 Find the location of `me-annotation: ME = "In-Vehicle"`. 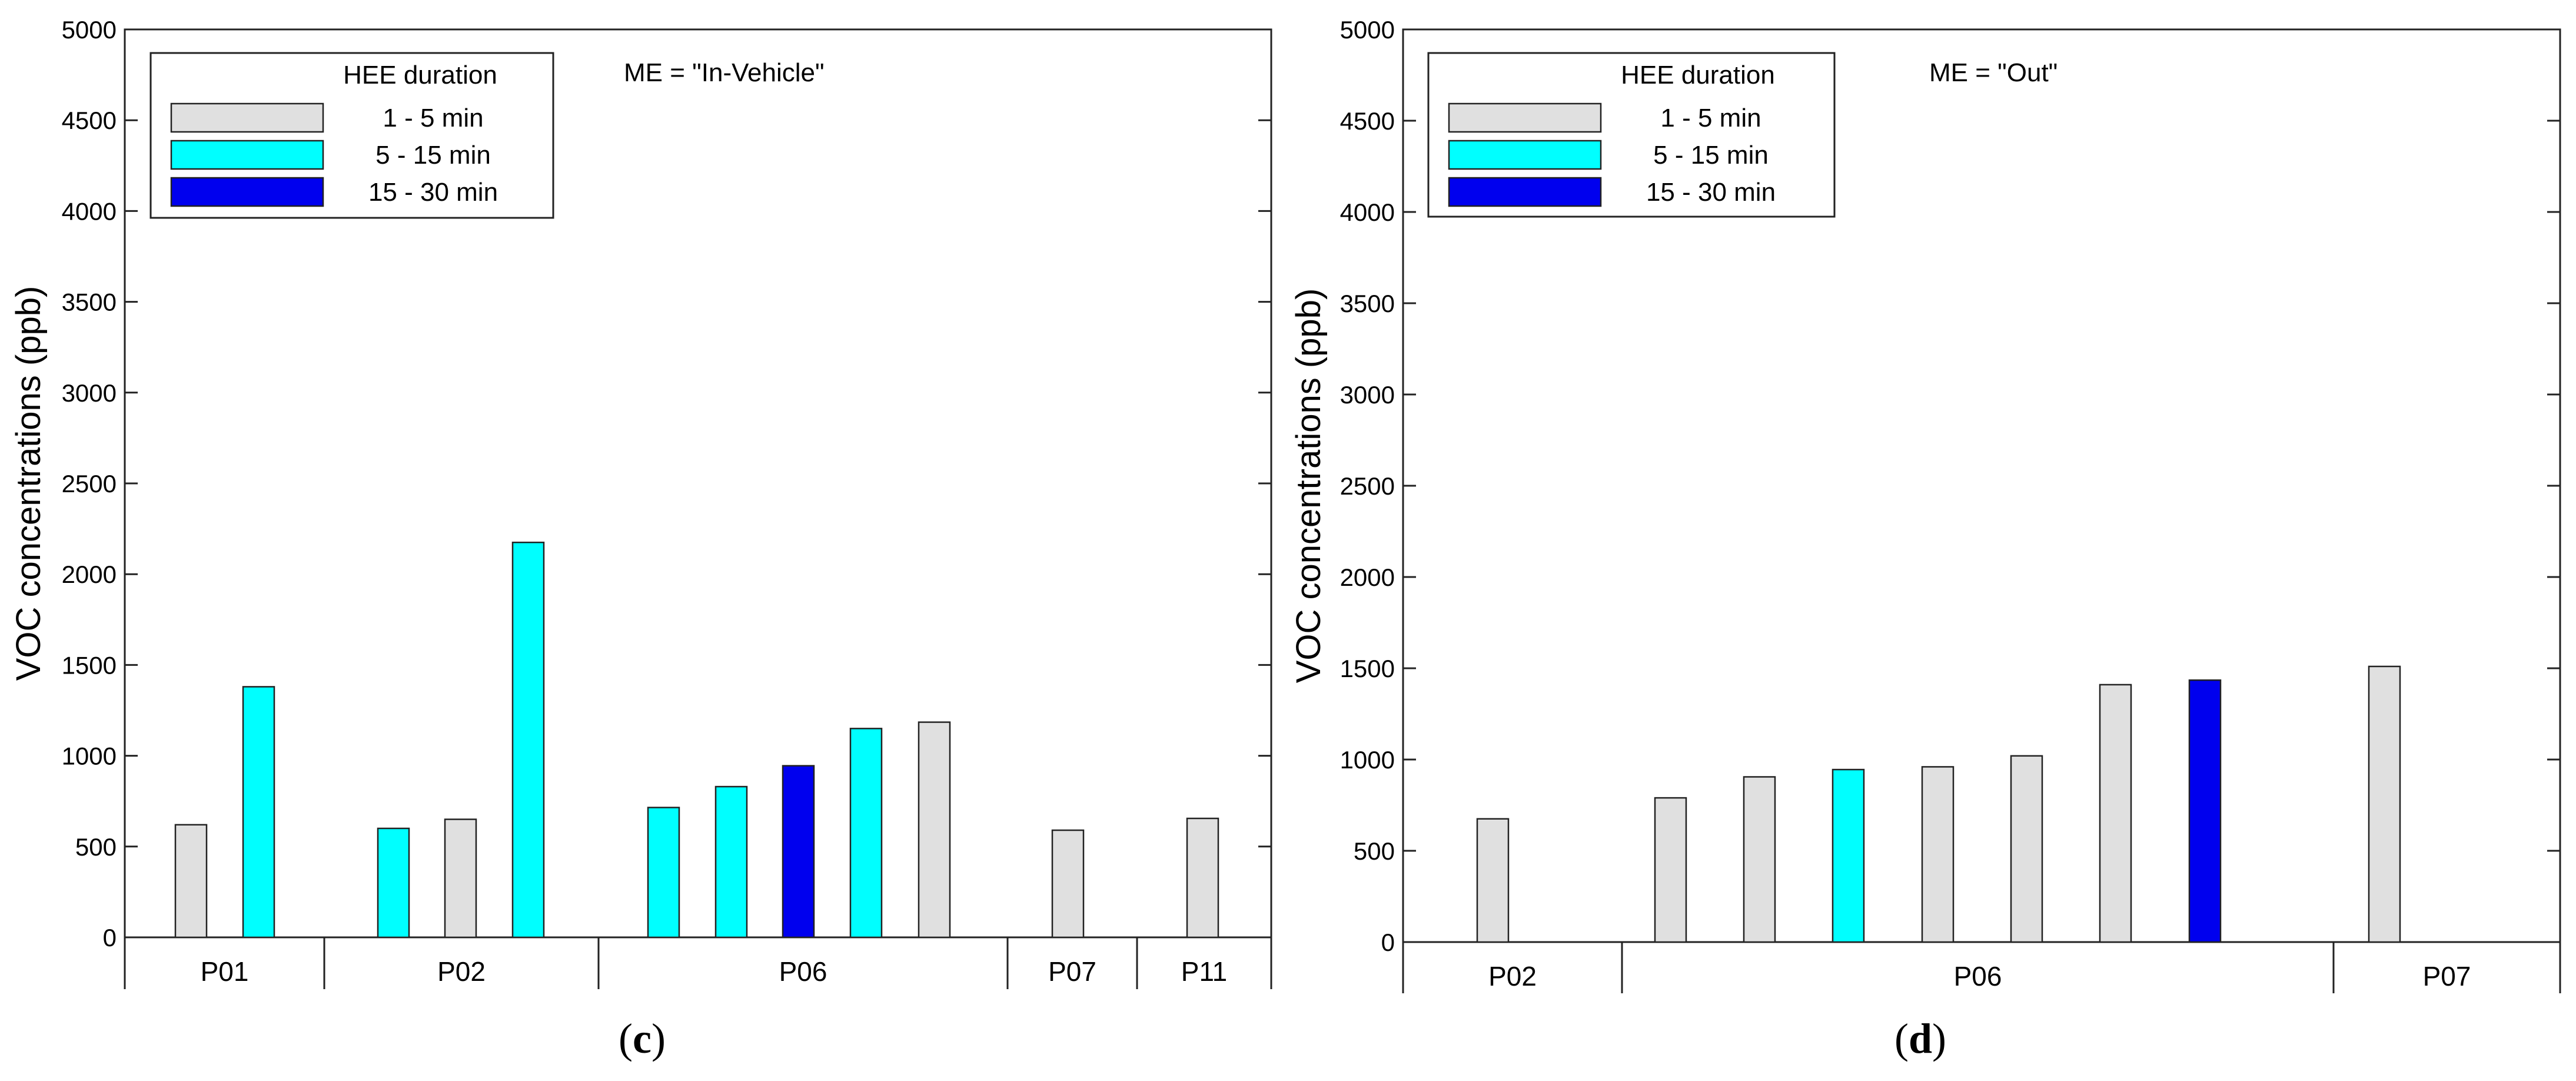

me-annotation: ME = "In-Vehicle" is located at coordinates (724, 72).